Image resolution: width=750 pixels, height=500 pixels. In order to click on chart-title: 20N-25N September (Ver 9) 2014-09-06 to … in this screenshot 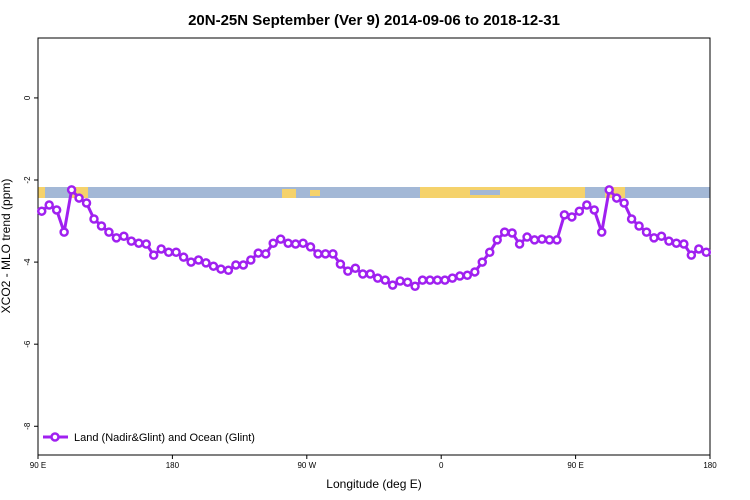, I will do `click(374, 20)`.